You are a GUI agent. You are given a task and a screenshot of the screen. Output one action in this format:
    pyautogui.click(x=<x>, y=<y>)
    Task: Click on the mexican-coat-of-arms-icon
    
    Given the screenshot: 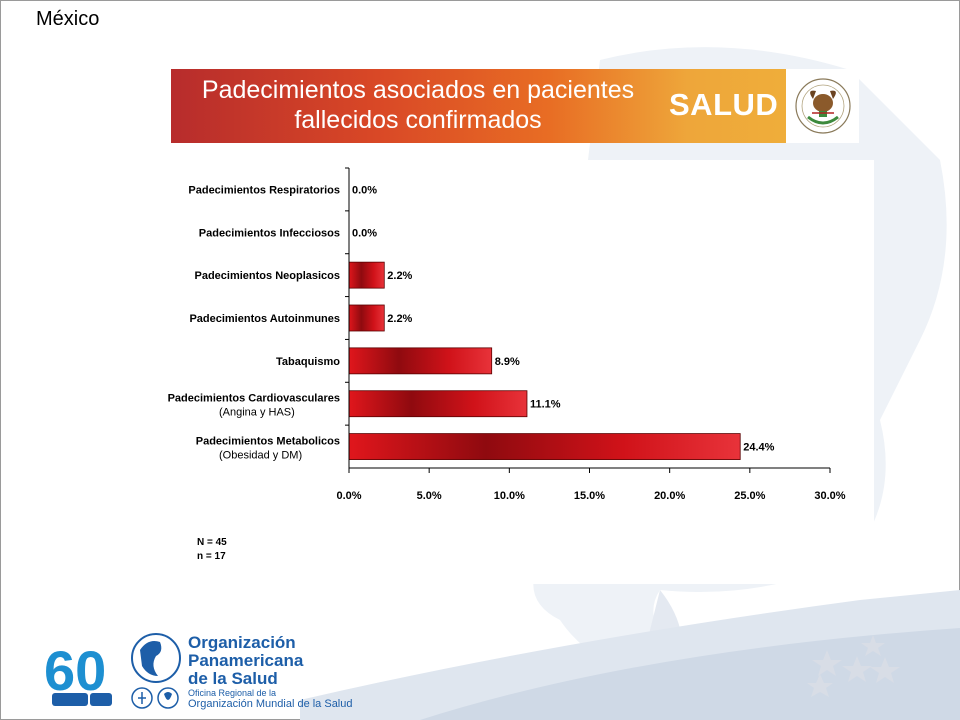 What is the action you would take?
    pyautogui.click(x=823, y=106)
    